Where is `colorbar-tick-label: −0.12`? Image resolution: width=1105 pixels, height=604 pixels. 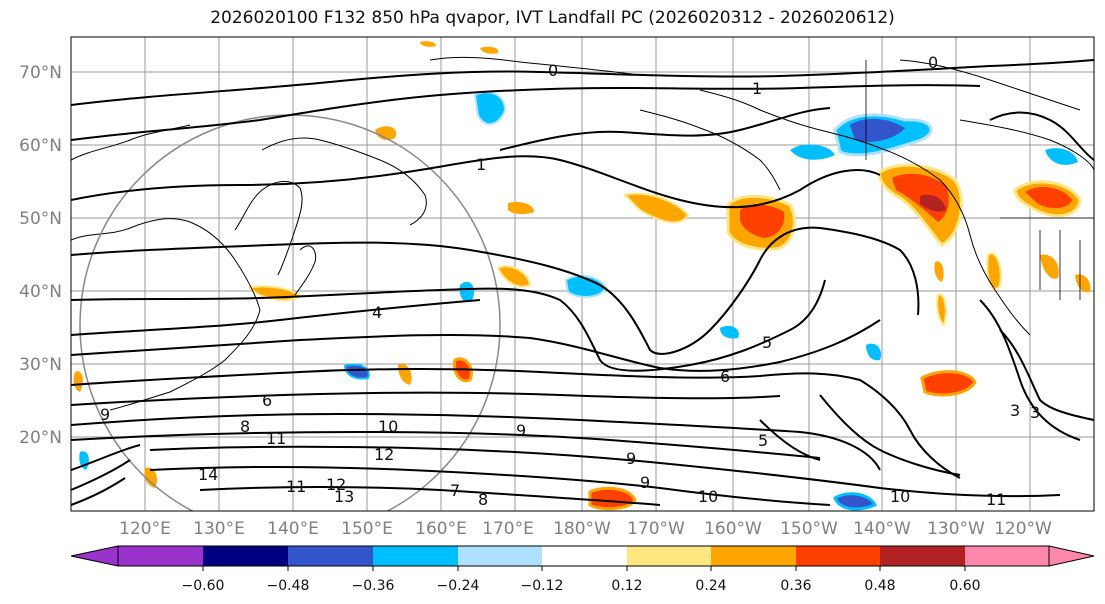 colorbar-tick-label: −0.12 is located at coordinates (542, 586).